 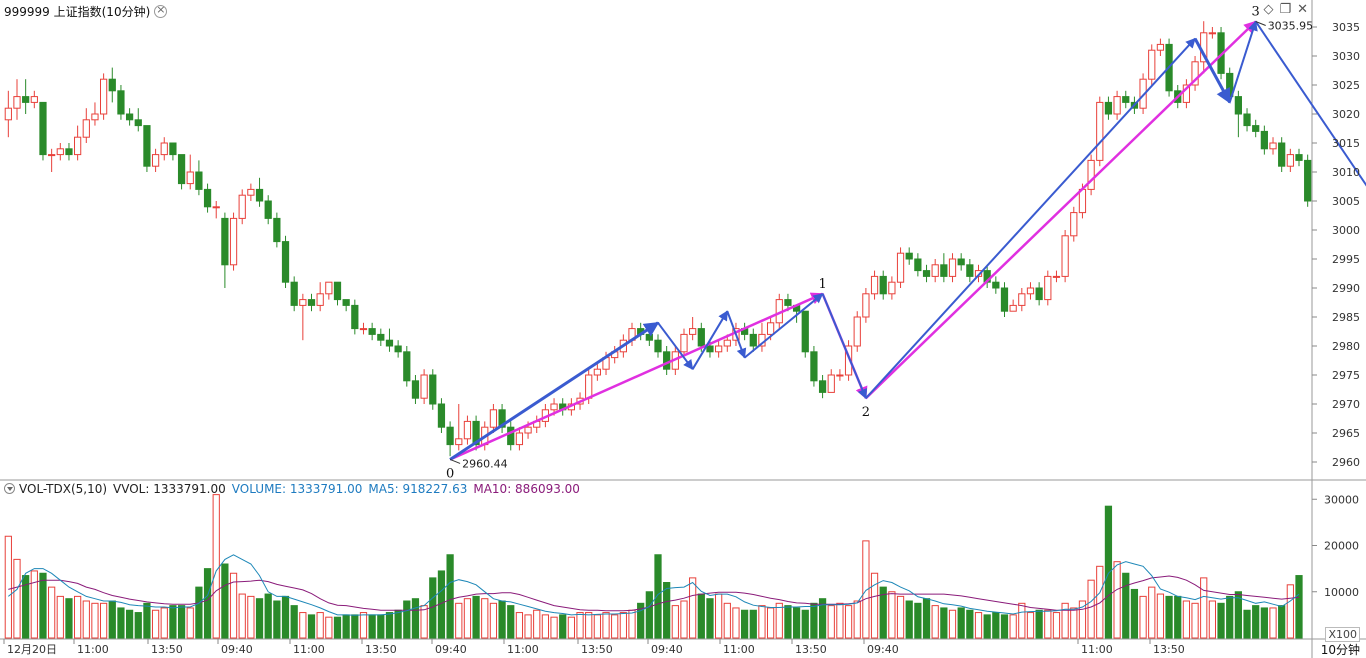 What do you see at coordinates (1305, 9) in the screenshot?
I see `close-window-icon: ✕` at bounding box center [1305, 9].